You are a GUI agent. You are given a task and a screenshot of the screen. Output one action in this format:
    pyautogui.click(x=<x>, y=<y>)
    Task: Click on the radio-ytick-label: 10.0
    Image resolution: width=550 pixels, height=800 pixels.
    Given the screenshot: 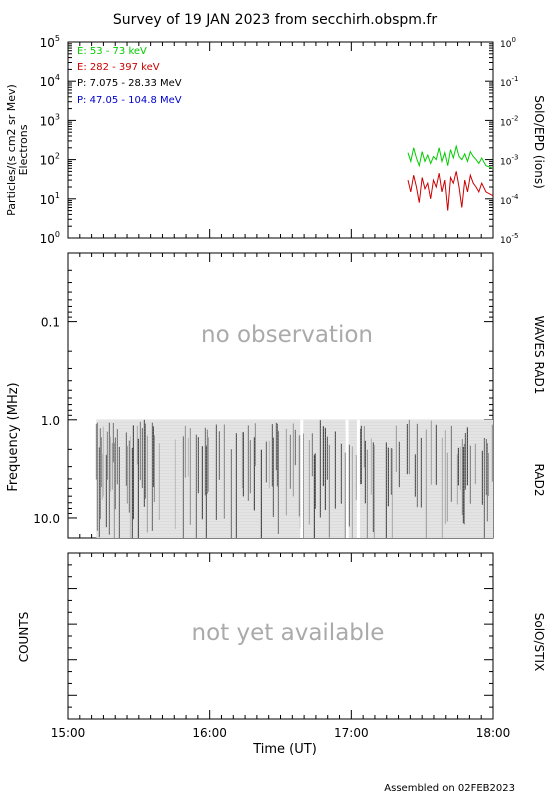 What is the action you would take?
    pyautogui.click(x=46, y=519)
    